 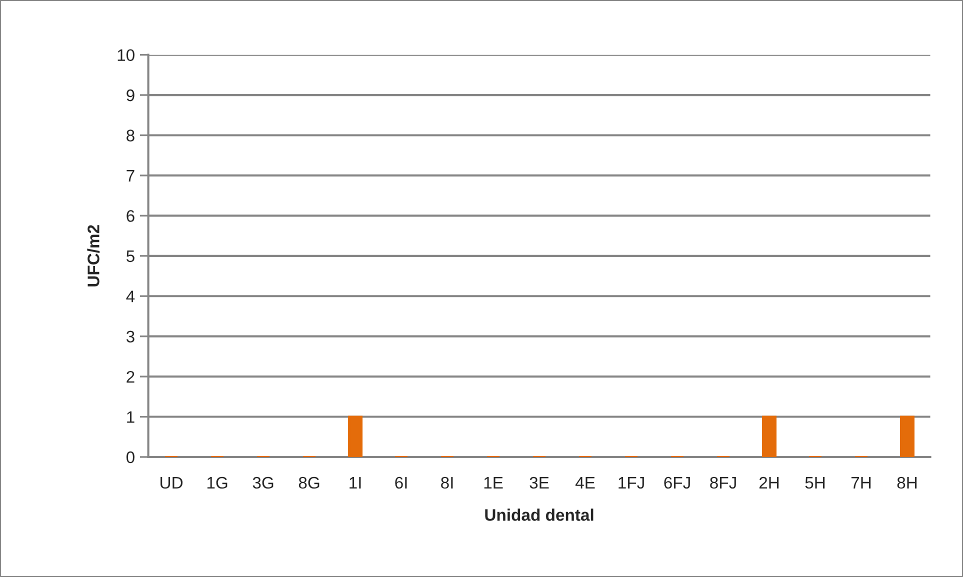 I want to click on y-tick-label: 8, so click(x=130, y=136).